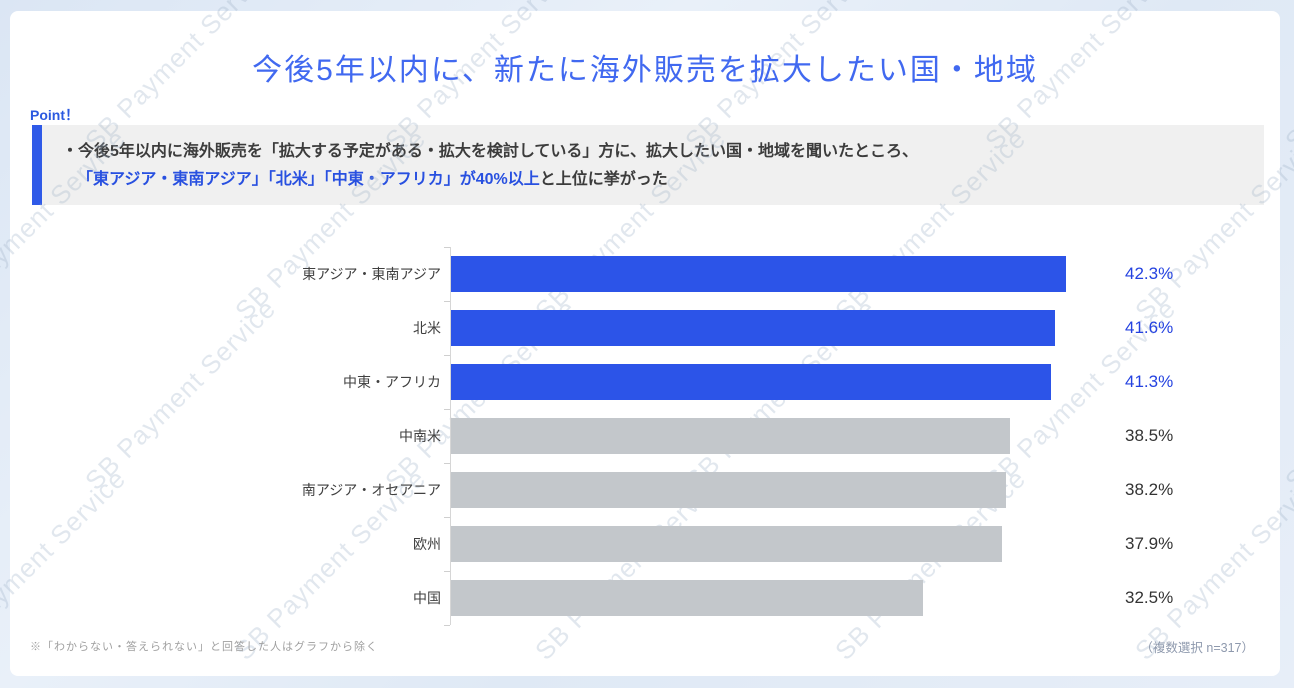  Describe the element at coordinates (392, 382) in the screenshot. I see `category-label: 中東・アフリカ` at that location.